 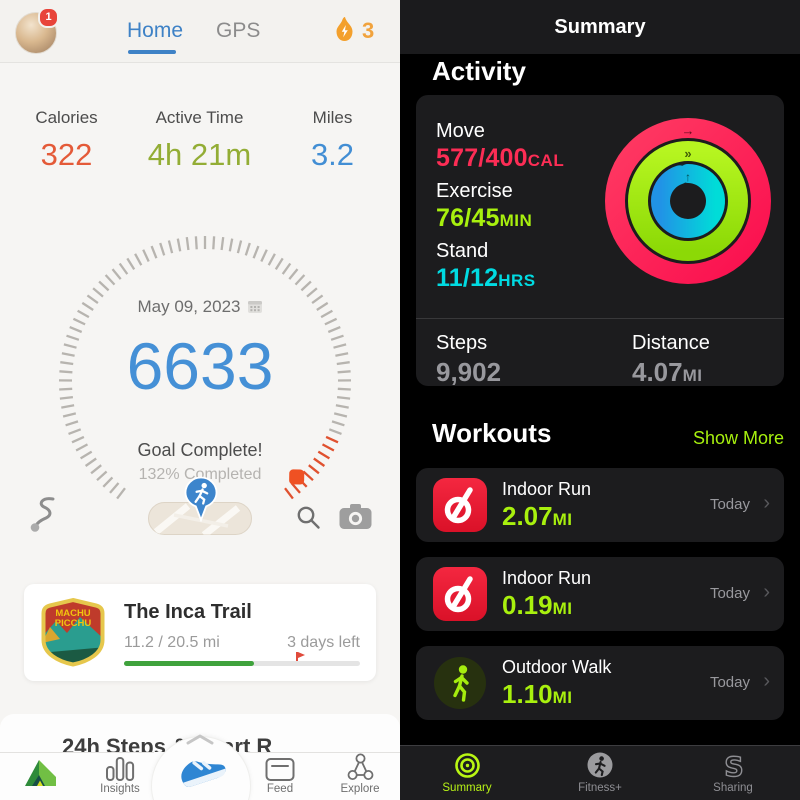 I want to click on challenge-title: The Inca Trail, so click(x=188, y=612).